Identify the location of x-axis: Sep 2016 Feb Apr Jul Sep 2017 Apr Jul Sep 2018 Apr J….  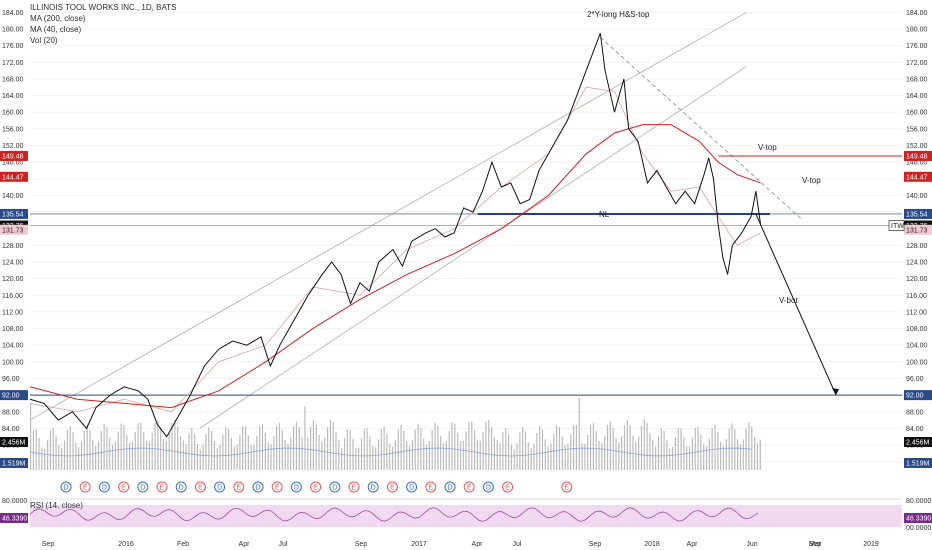
(460, 544).